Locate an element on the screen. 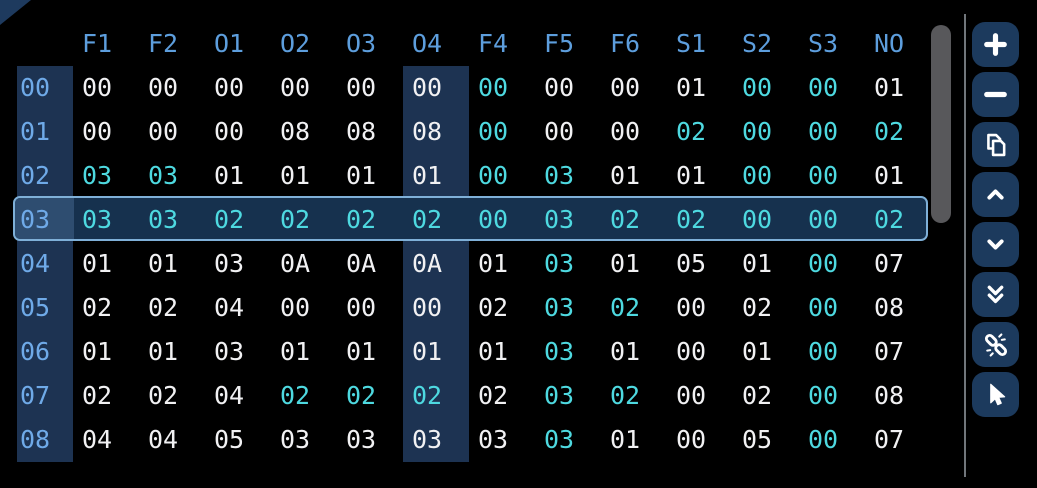 The height and width of the screenshot is (488, 1037). cell-06-f1: 01 is located at coordinates (97, 351).